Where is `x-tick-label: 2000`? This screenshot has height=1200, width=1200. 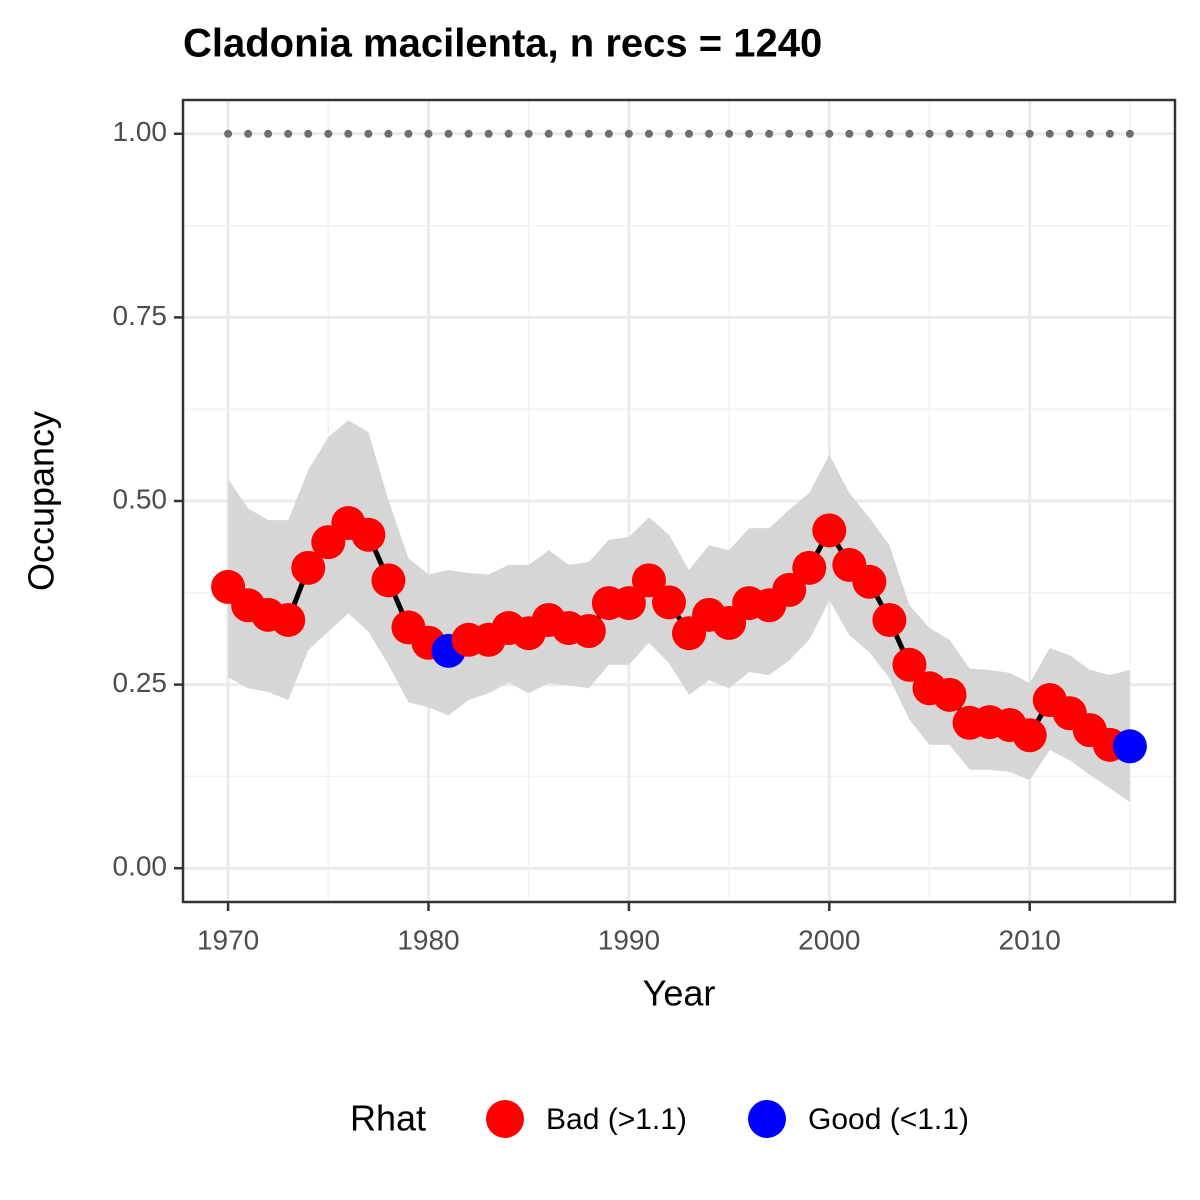 x-tick-label: 2000 is located at coordinates (829, 939).